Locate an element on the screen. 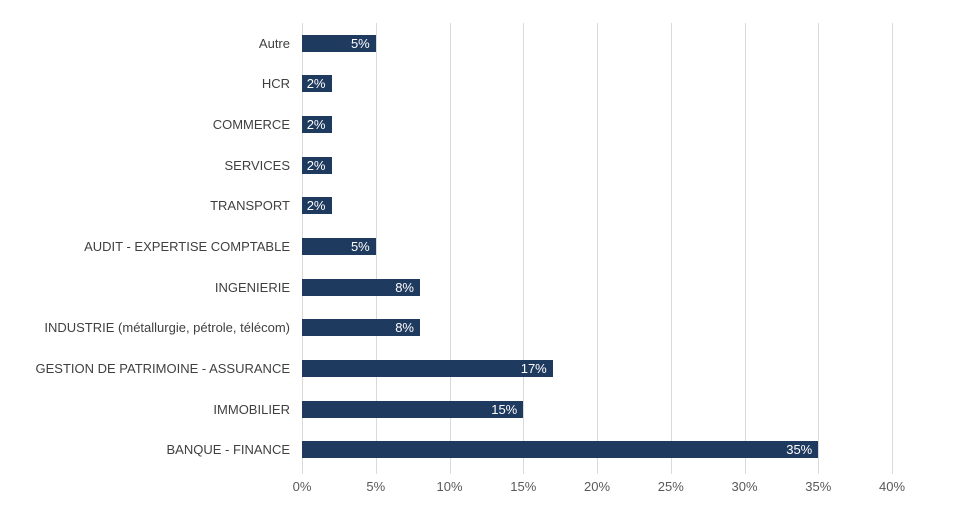 This screenshot has height=513, width=957. category-label: SERVICES is located at coordinates (257, 165).